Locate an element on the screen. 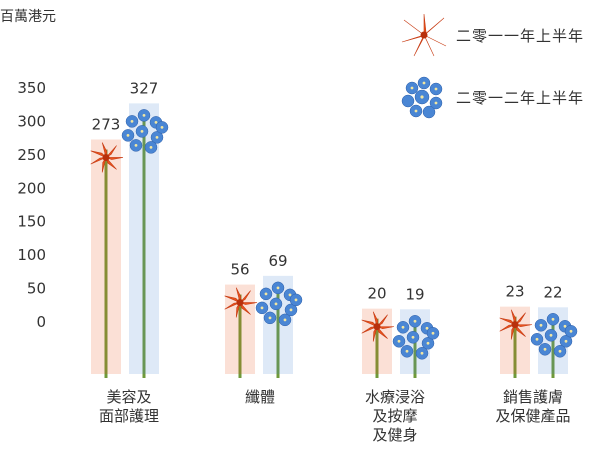 The height and width of the screenshot is (450, 611). value-label: 23 is located at coordinates (514, 292).